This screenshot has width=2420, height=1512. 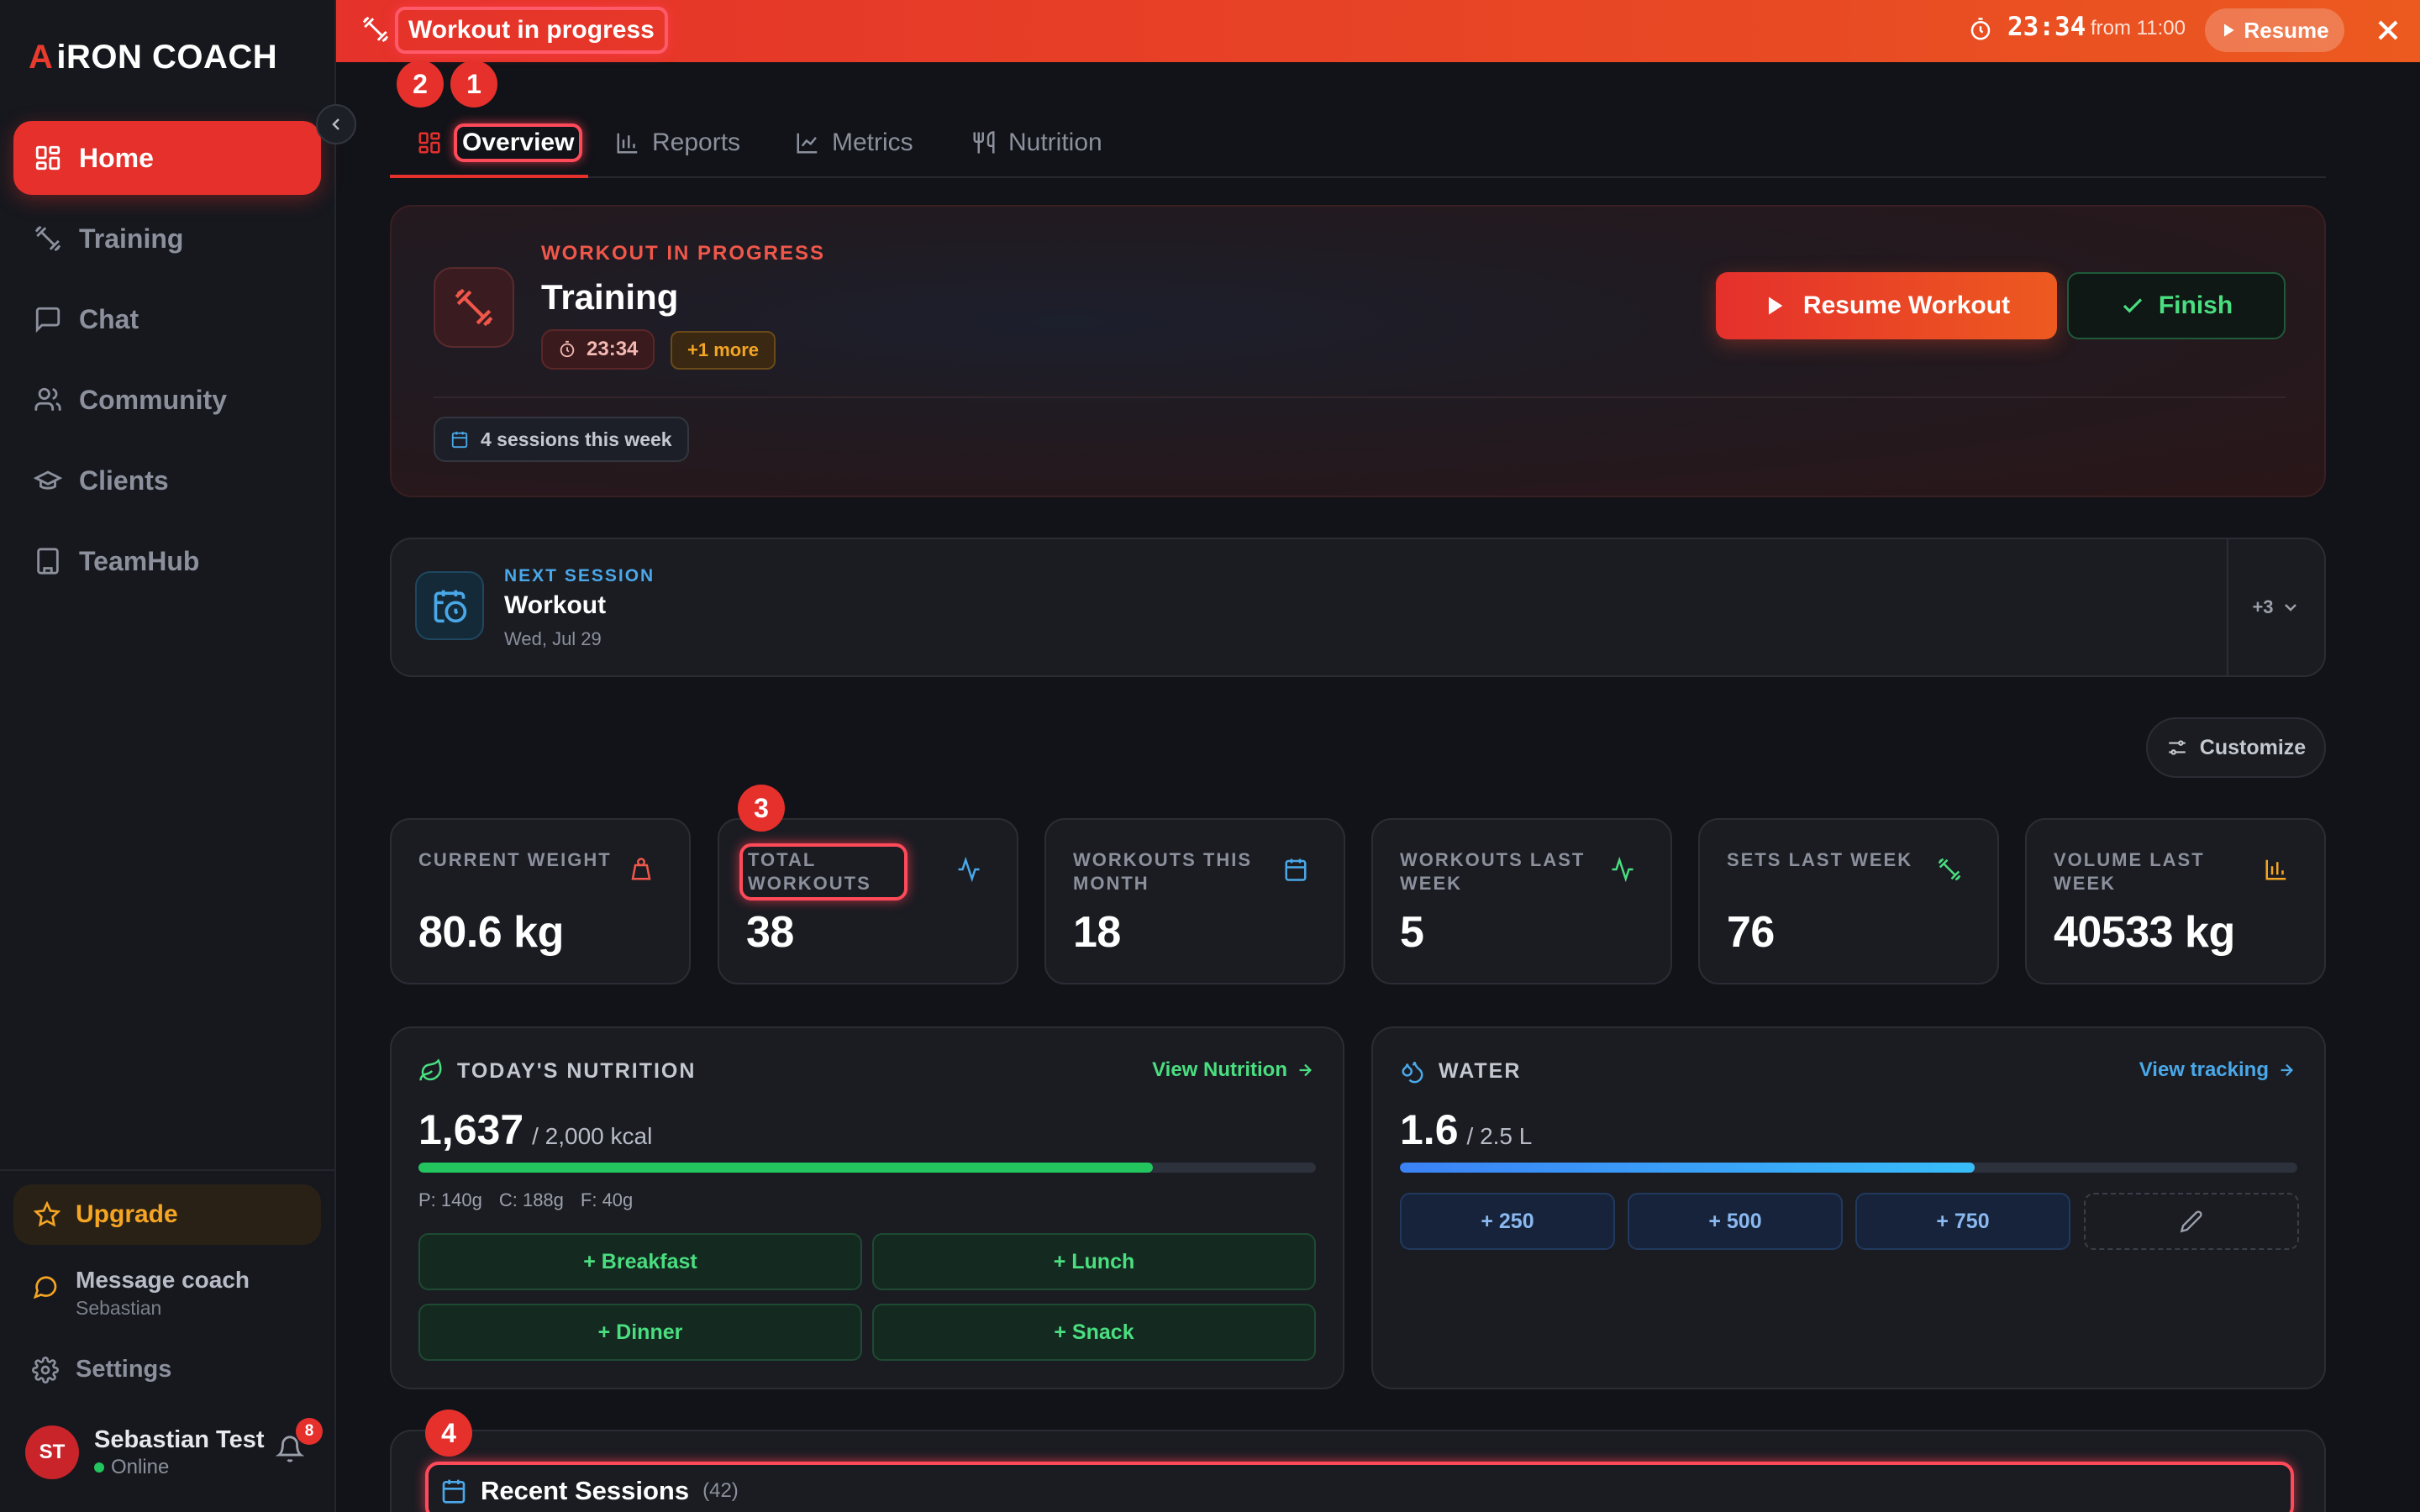 I want to click on utensils-icon, so click(x=984, y=142).